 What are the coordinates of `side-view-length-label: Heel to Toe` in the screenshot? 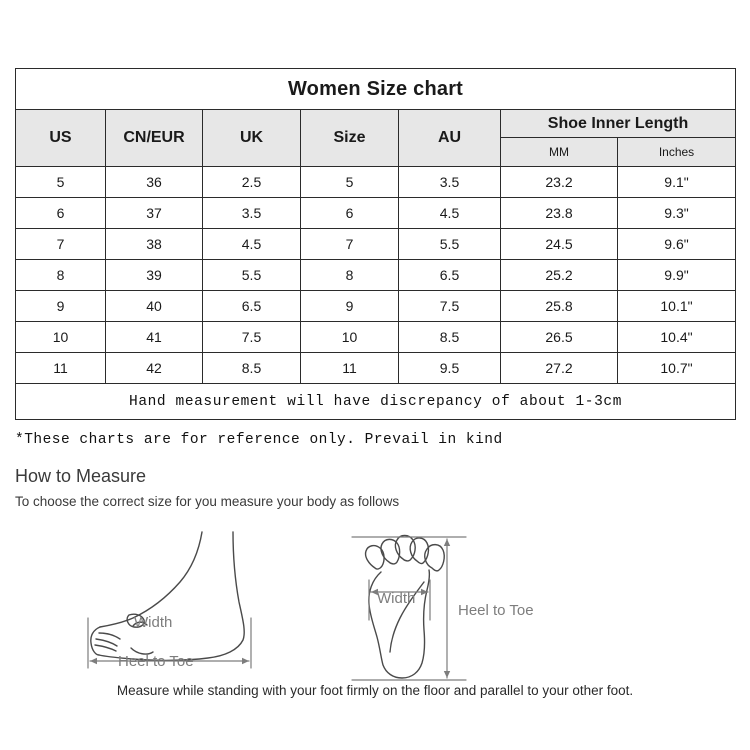 It's located at (156, 661).